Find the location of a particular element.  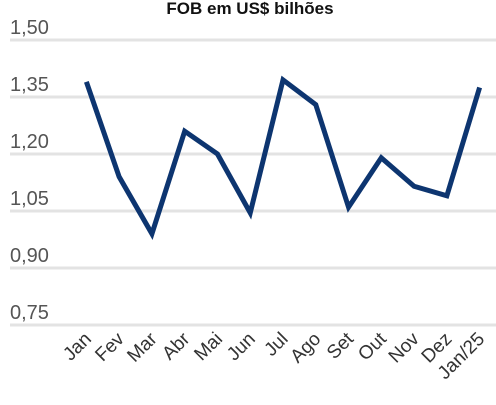

x-tick-label: Set is located at coordinates (341, 346).